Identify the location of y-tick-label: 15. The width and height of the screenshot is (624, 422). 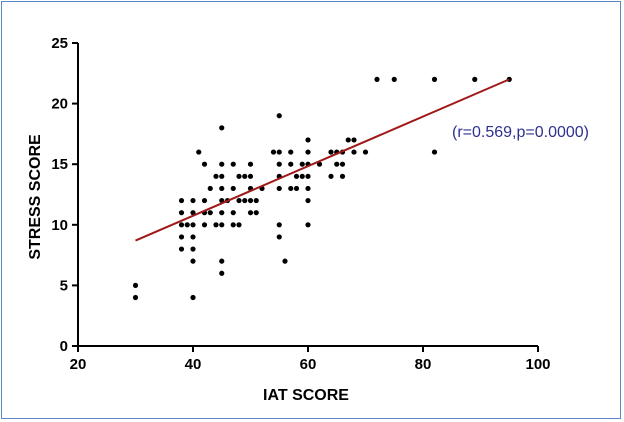
(59, 164).